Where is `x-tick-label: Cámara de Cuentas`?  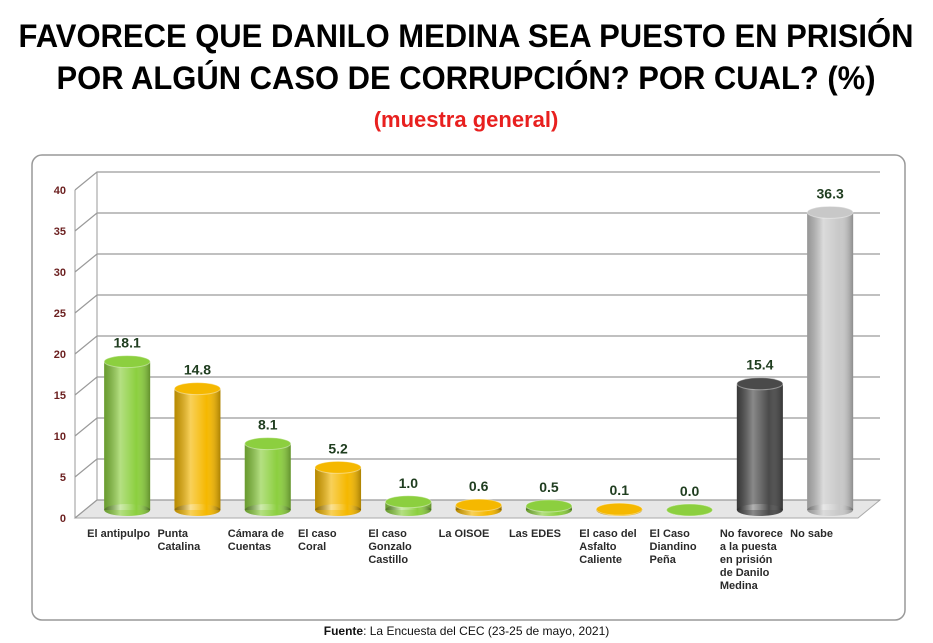 x-tick-label: Cámara de Cuentas is located at coordinates (256, 540).